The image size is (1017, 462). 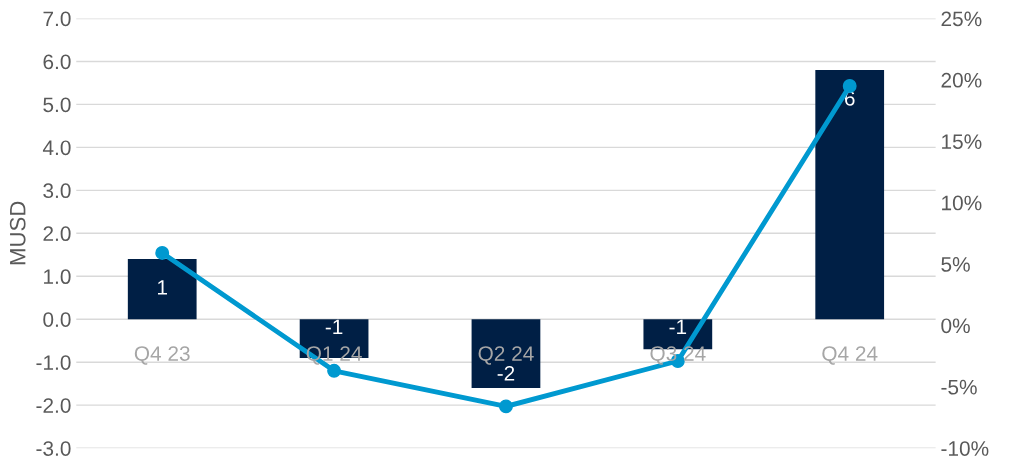 I want to click on y-tick-label: 0.0, so click(x=57, y=319).